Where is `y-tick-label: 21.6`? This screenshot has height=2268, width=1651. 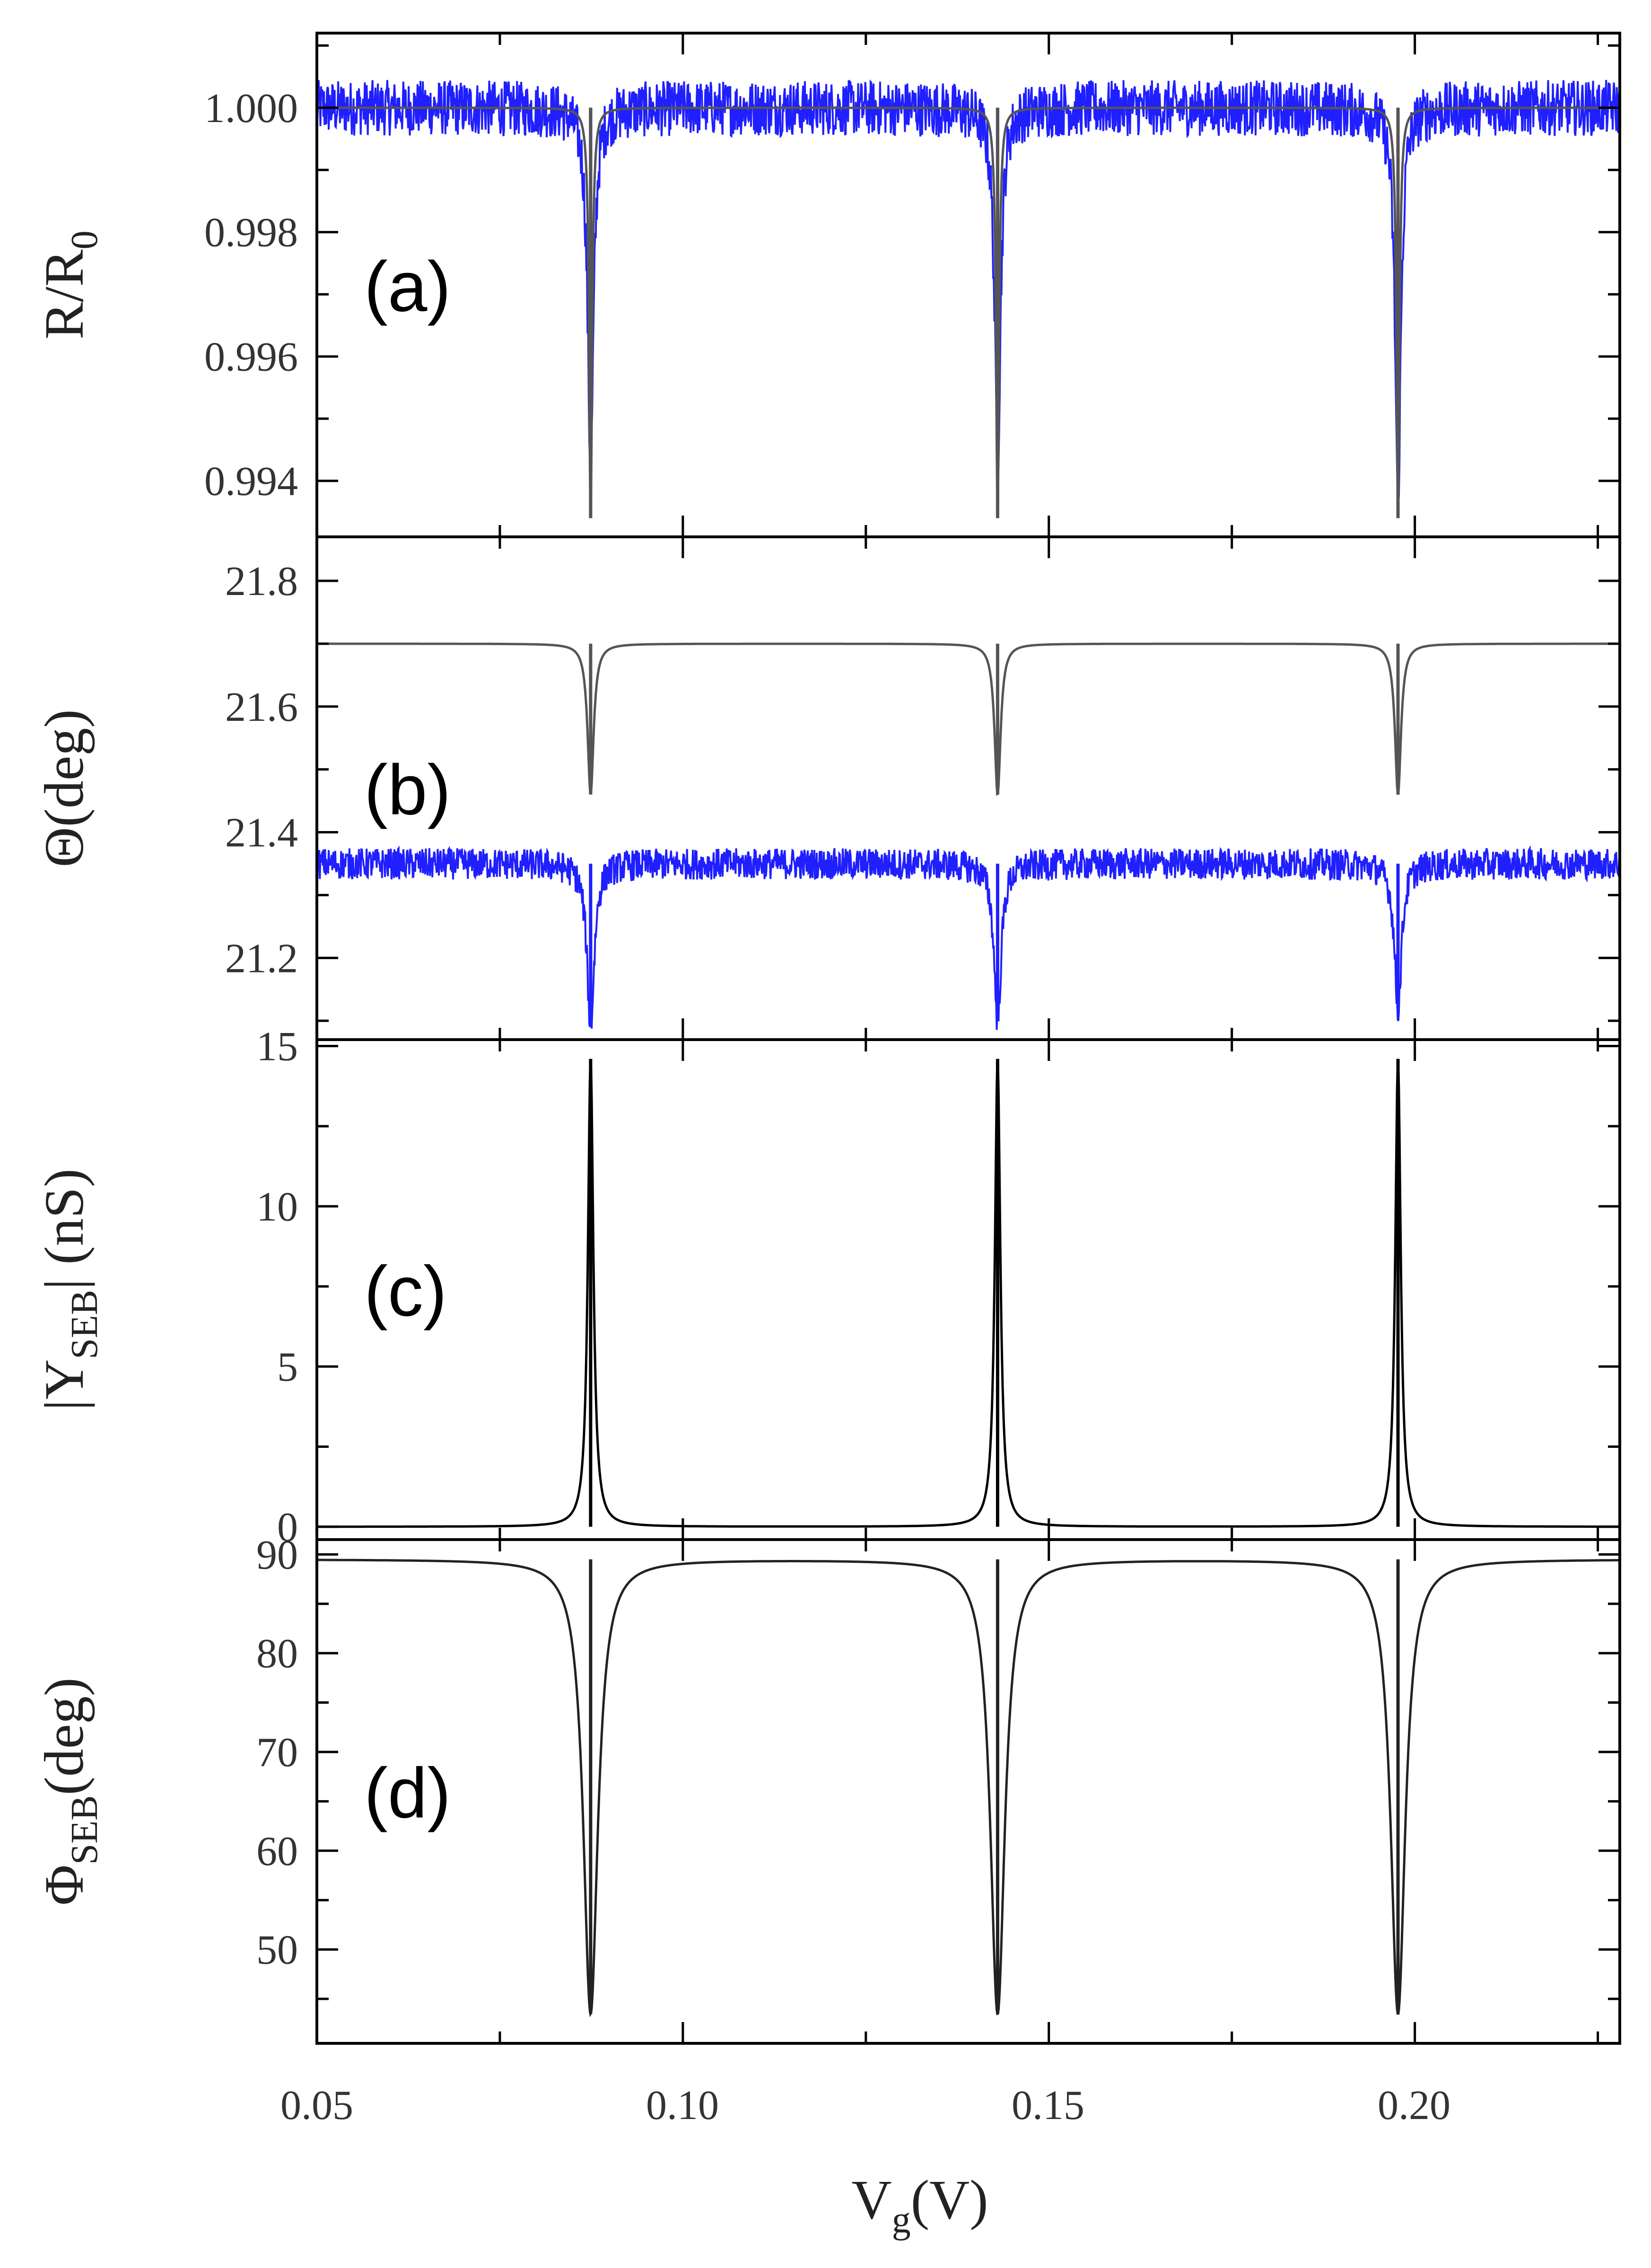
y-tick-label: 21.6 is located at coordinates (261, 707).